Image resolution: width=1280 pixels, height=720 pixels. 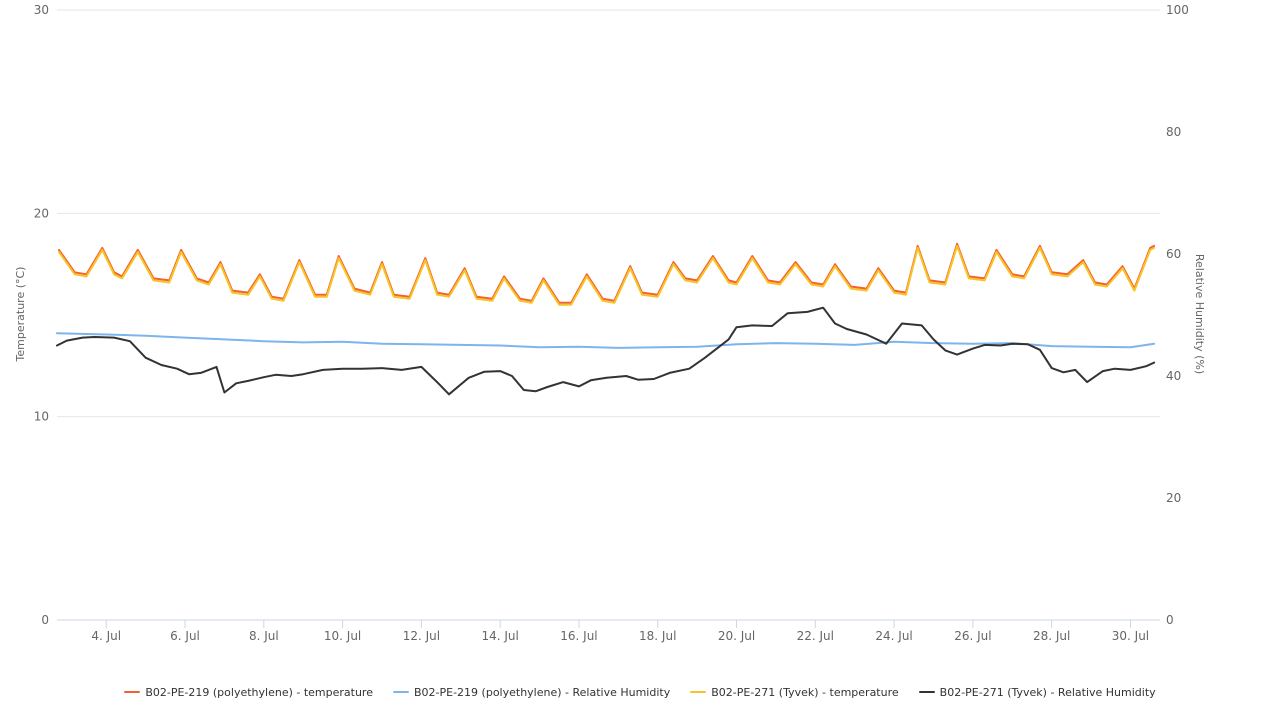 I want to click on x-tick-label: 14. Jul, so click(x=499, y=636).